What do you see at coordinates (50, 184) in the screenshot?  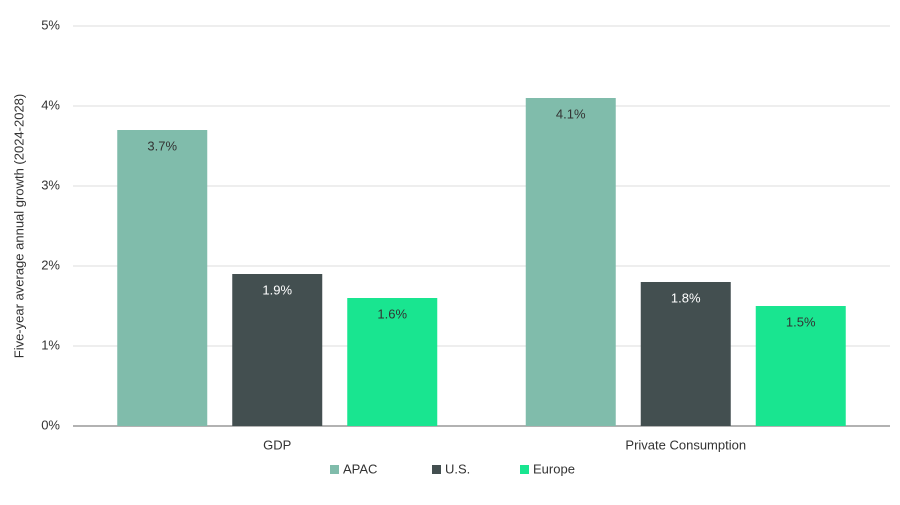 I see `y-tick-label: 3%` at bounding box center [50, 184].